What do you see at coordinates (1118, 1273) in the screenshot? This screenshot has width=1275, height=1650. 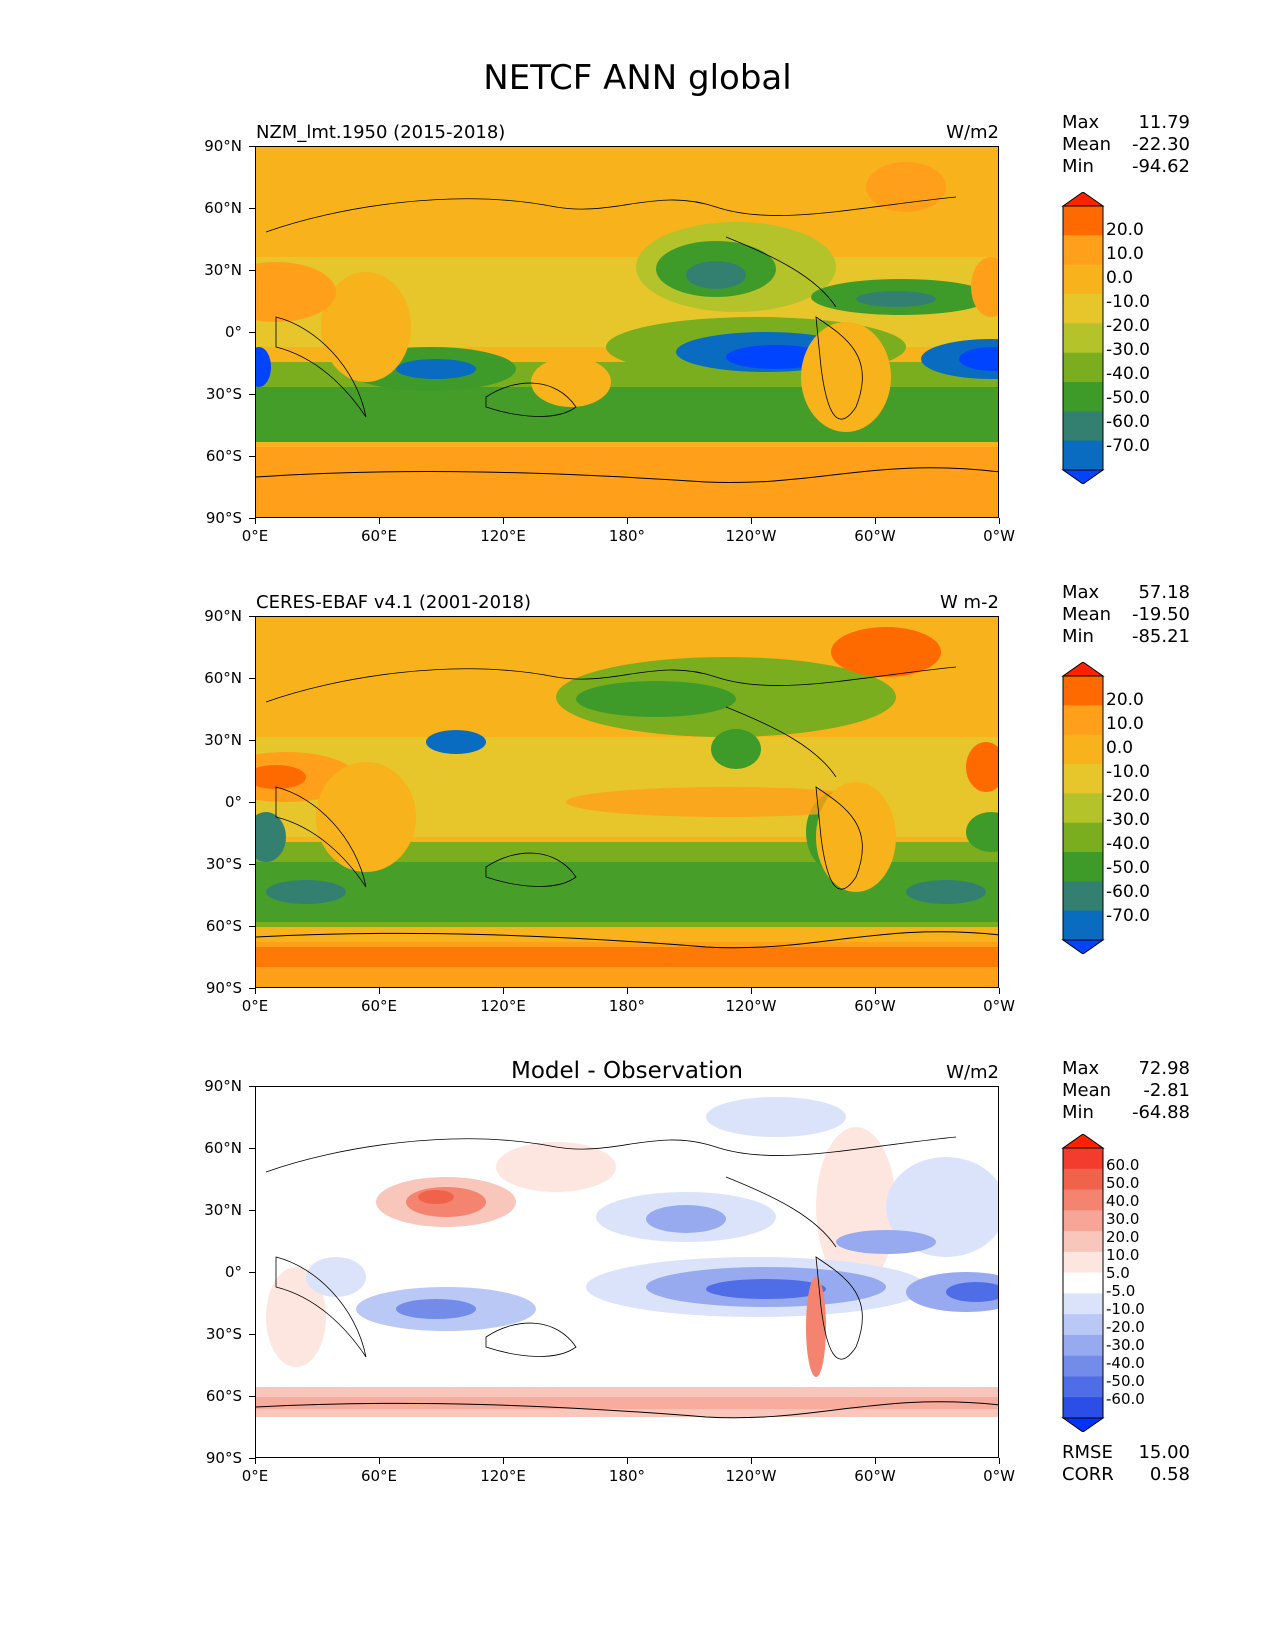 I see `colorbar-tick-label: 5.0` at bounding box center [1118, 1273].